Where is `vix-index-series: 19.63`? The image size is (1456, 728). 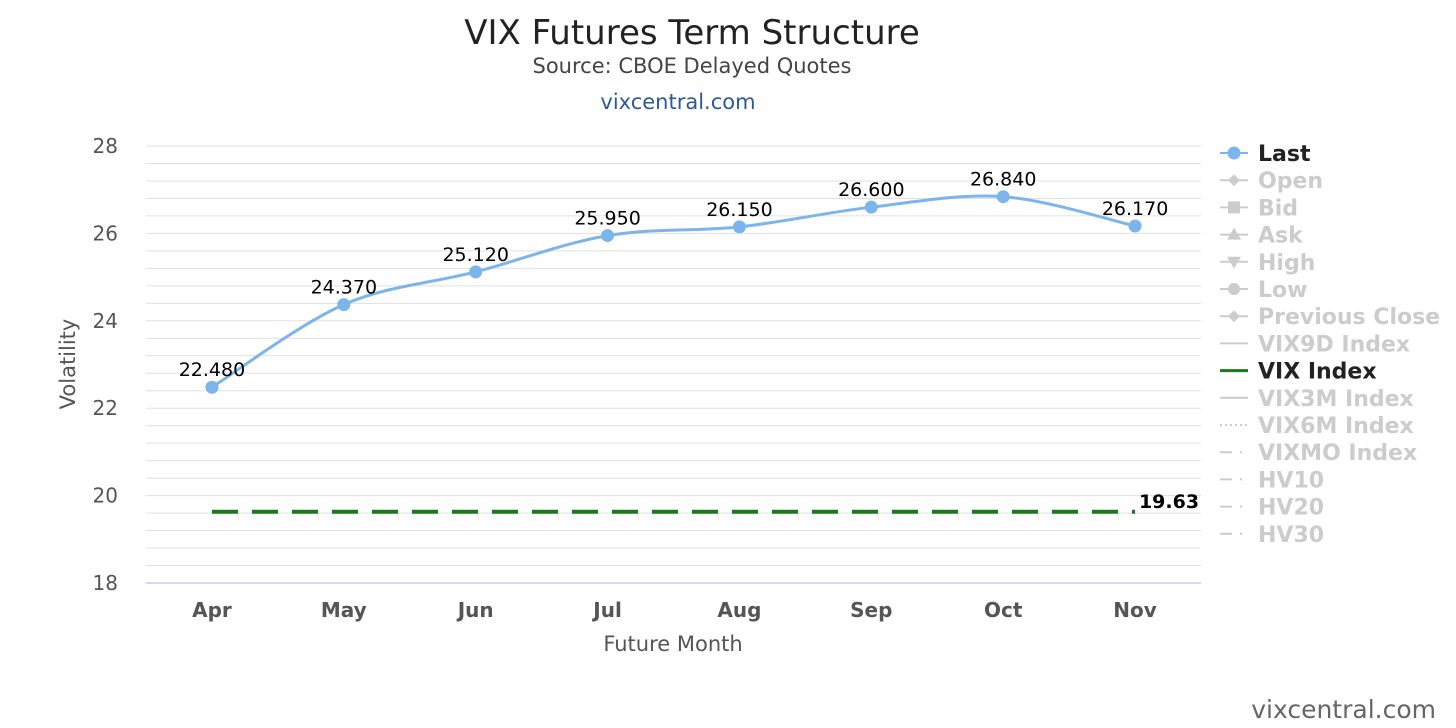 vix-index-series: 19.63 is located at coordinates (705, 502).